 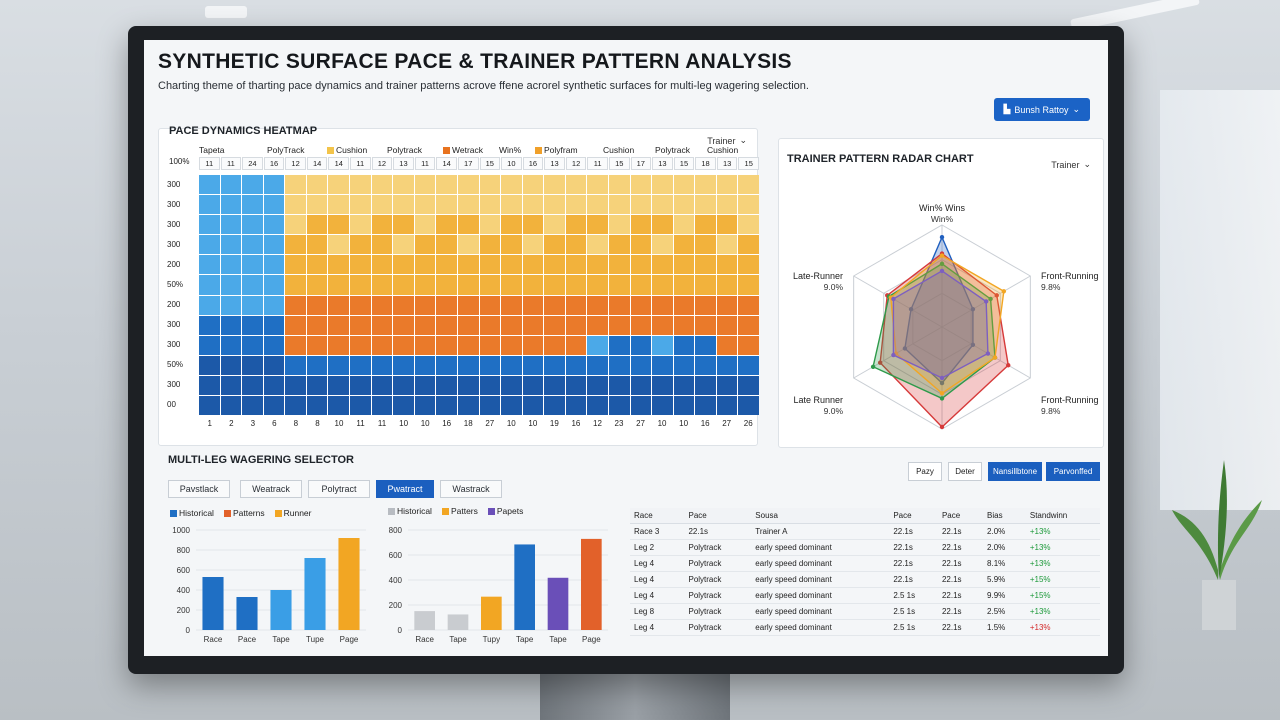 I want to click on wager-action-button: Parvonffed, so click(x=1073, y=471).